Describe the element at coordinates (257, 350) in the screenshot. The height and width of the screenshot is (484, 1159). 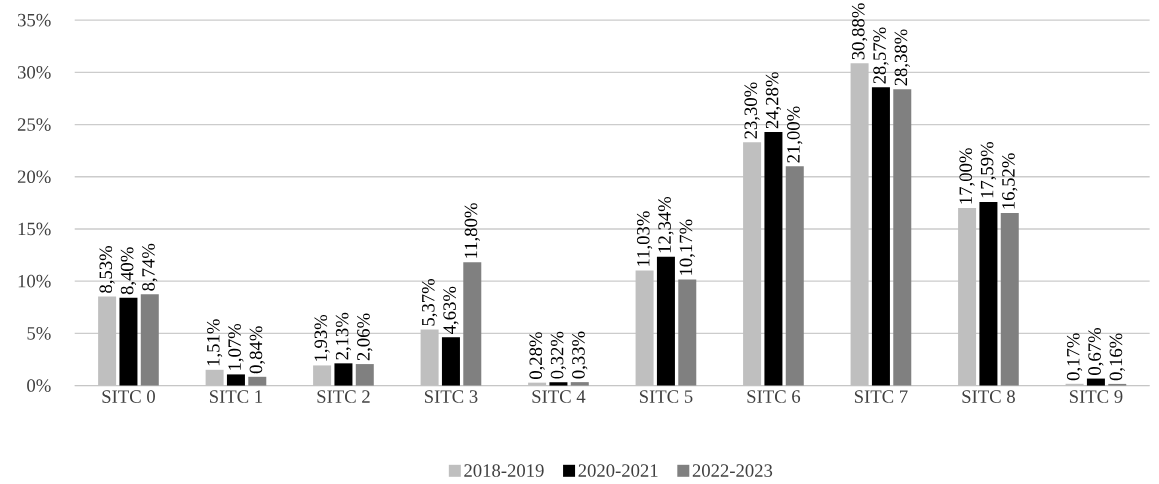
I see `data-label: 0,84%` at that location.